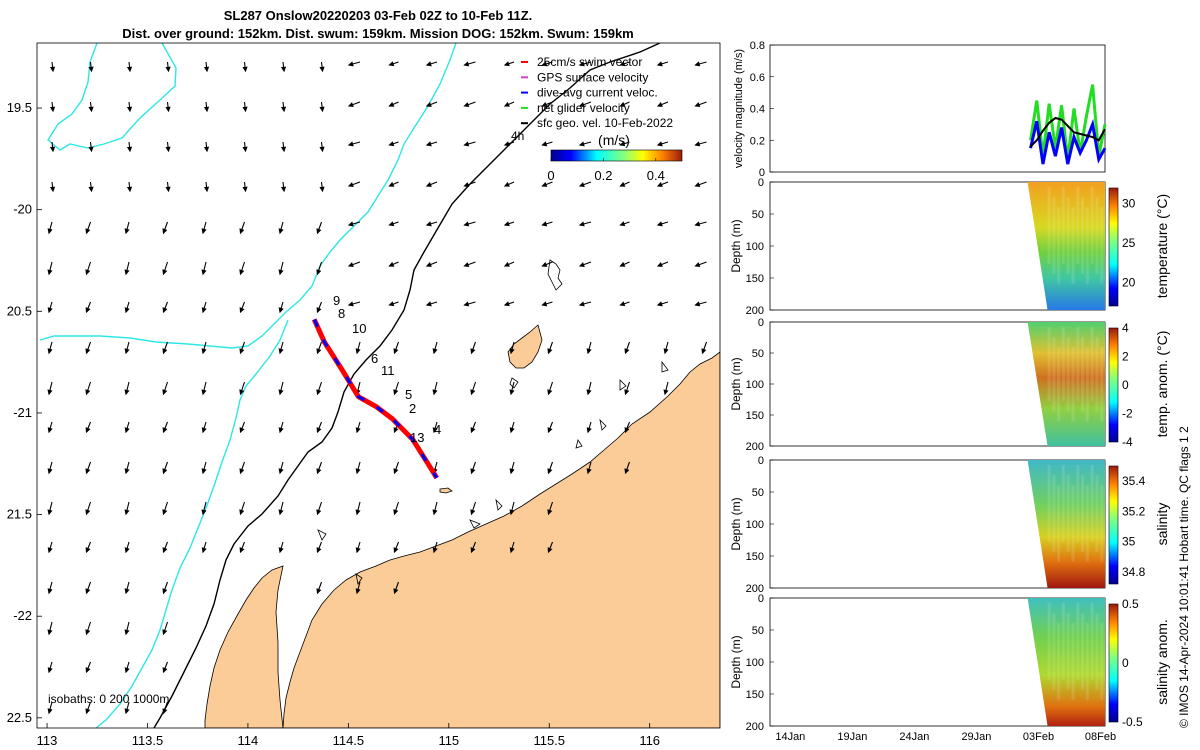 The height and width of the screenshot is (750, 1200). Describe the element at coordinates (108, 699) in the screenshot. I see `isobath-label: isobaths: 0 200 1000m` at that location.